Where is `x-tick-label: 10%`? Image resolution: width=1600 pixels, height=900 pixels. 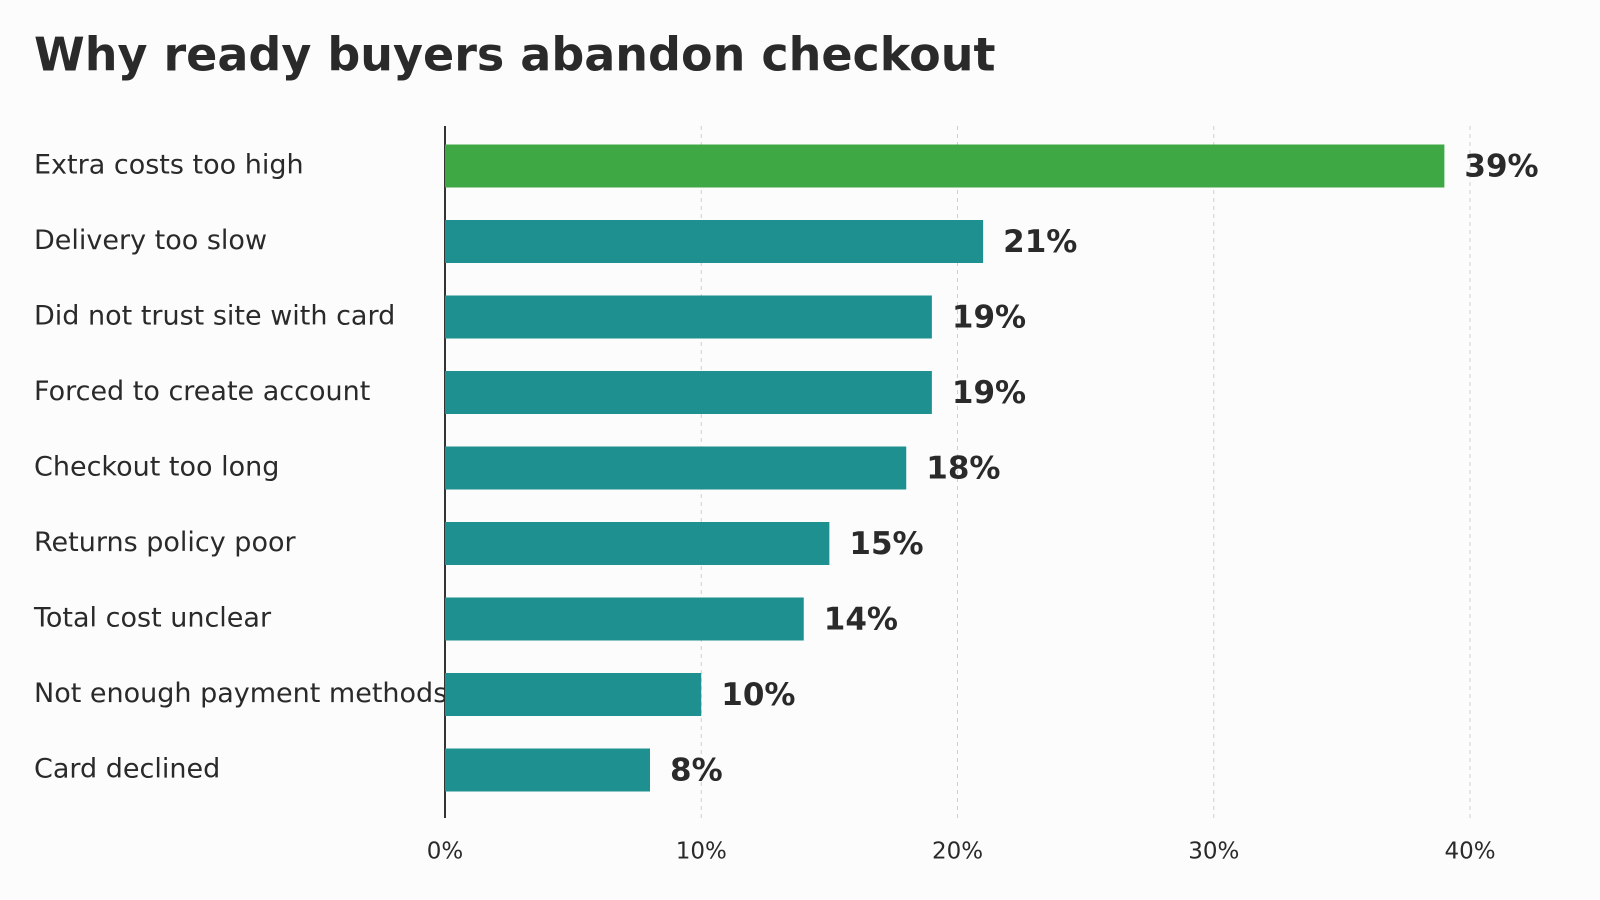
x-tick-label: 10% is located at coordinates (701, 852).